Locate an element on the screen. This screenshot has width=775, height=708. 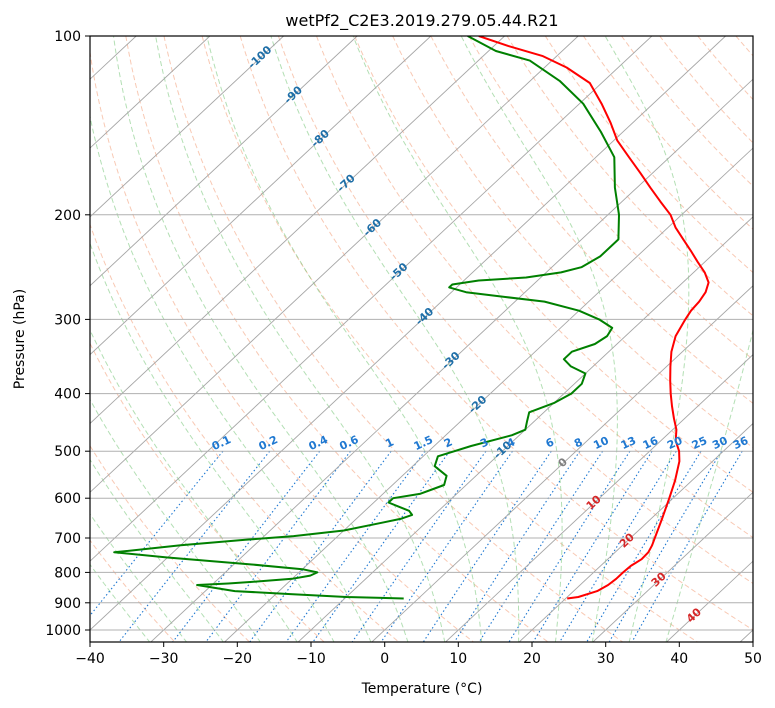
y-tick-label: 500 is located at coordinates (67, 452).